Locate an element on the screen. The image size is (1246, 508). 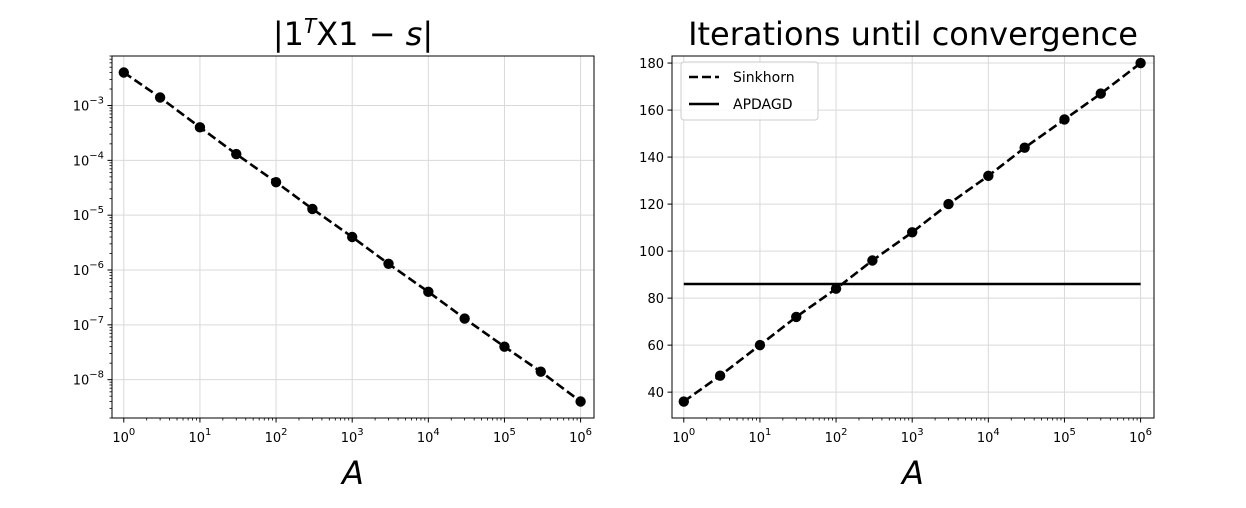
y-tick-label: 120 is located at coordinates (651, 205).